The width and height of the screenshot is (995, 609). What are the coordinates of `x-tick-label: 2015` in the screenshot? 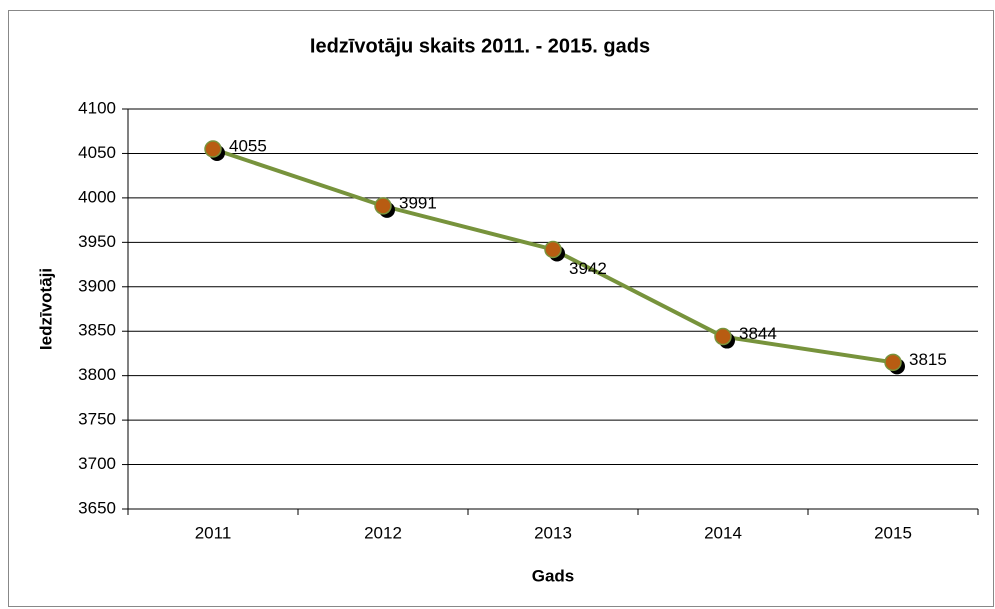 It's located at (893, 532).